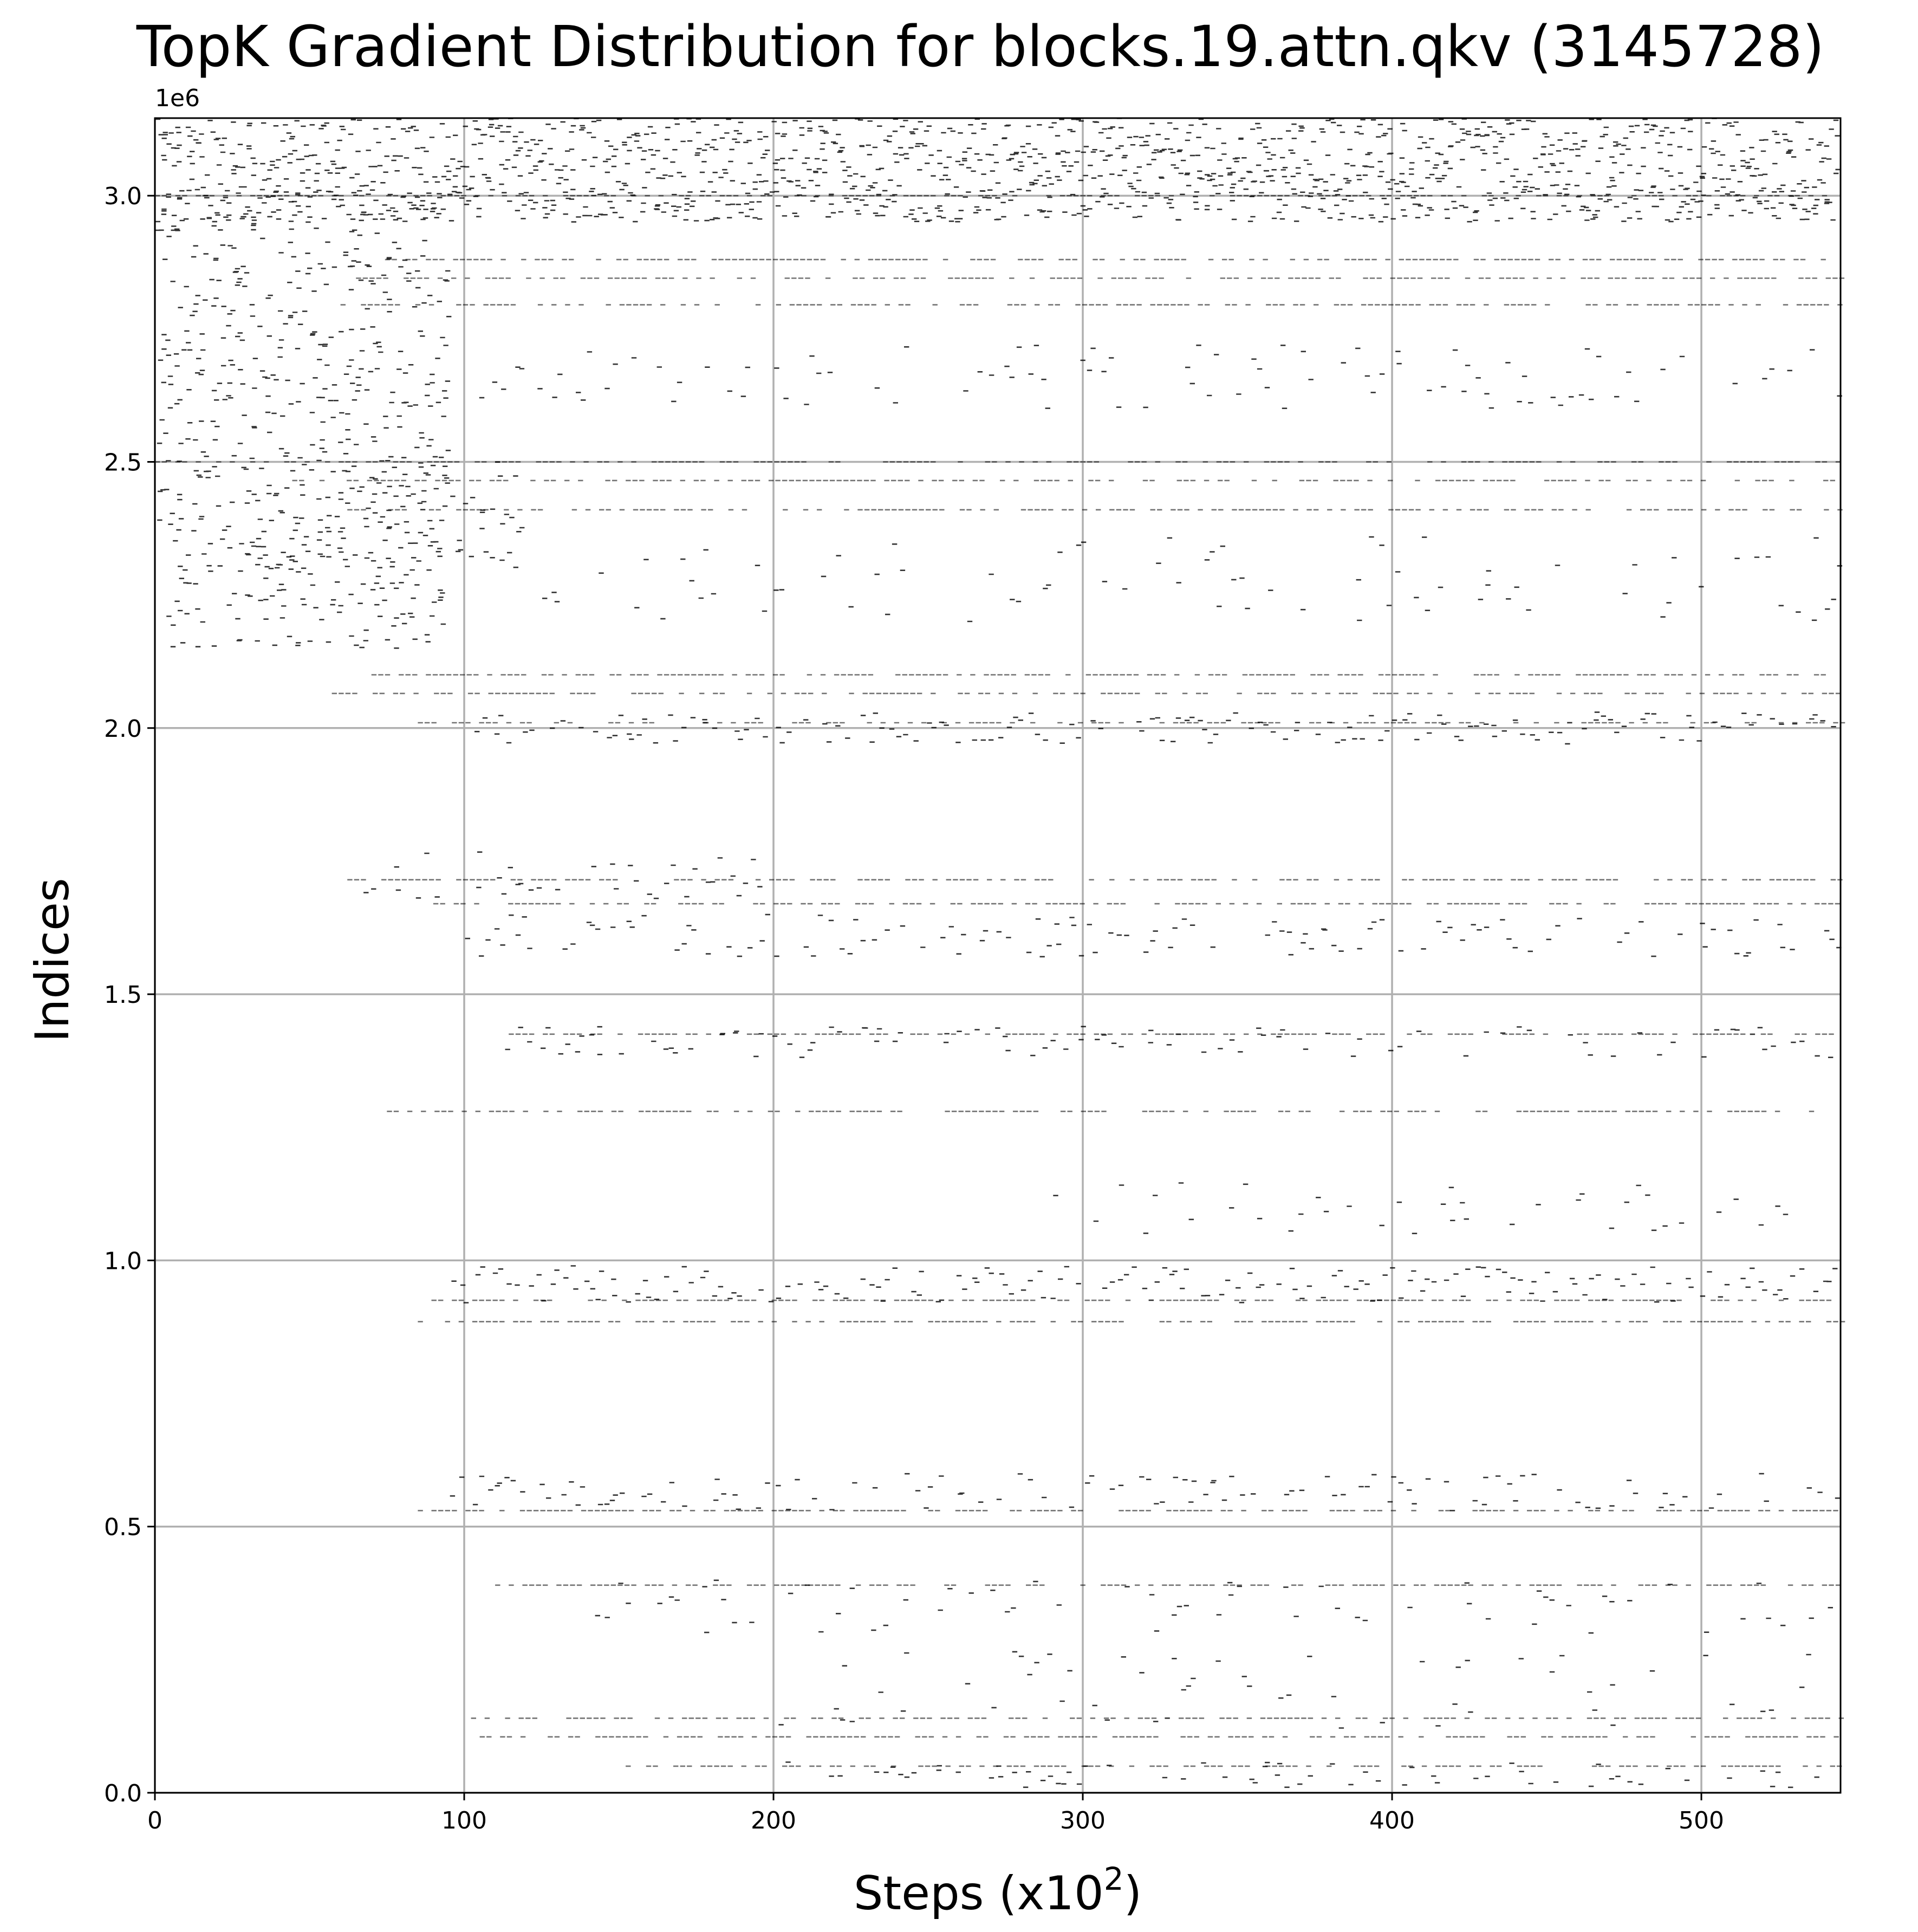 Image resolution: width=1918 pixels, height=1932 pixels. Describe the element at coordinates (773, 1820) in the screenshot. I see `x-tick-label: 200` at that location.